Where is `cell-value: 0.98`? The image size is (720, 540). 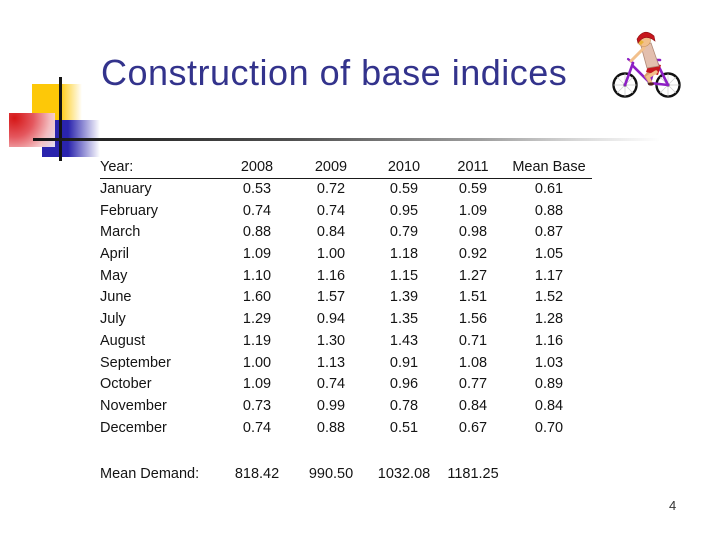 cell-value: 0.98 is located at coordinates (473, 232).